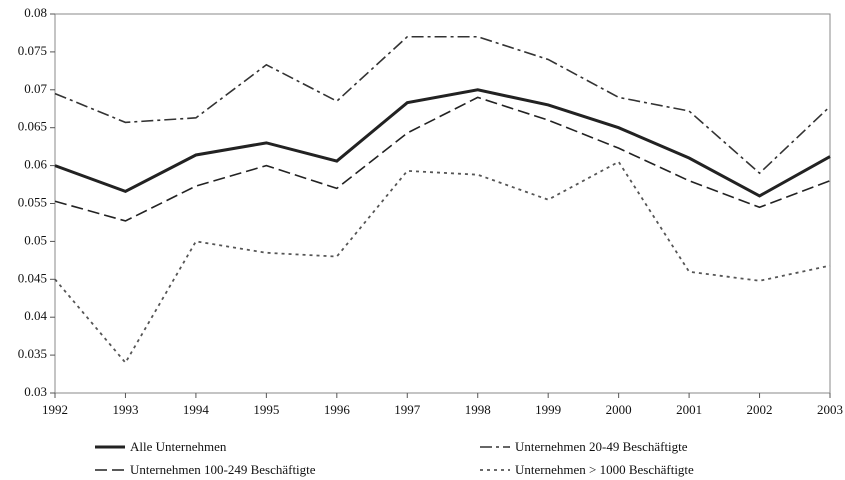  Describe the element at coordinates (35, 315) in the screenshot. I see `y-tick-label: 0.04` at that location.